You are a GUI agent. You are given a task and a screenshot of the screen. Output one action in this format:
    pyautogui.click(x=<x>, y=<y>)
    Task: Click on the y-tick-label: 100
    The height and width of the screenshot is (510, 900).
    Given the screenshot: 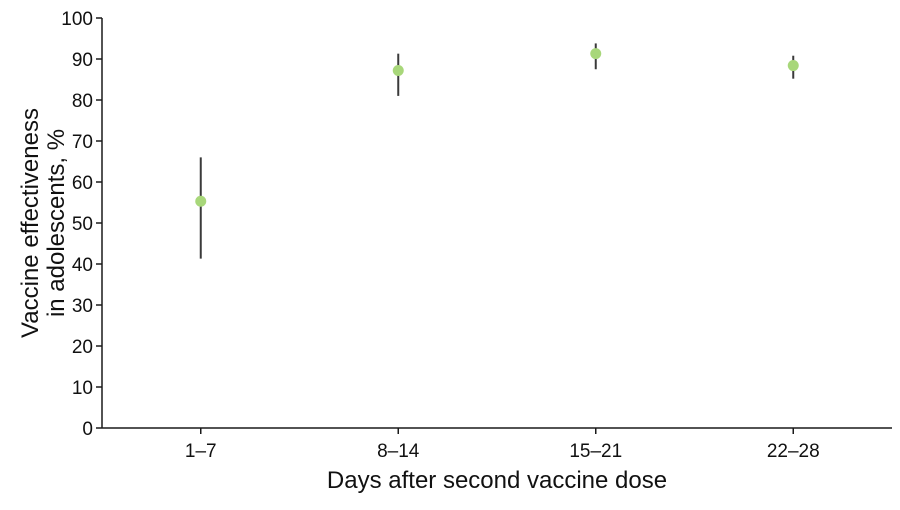 What is the action you would take?
    pyautogui.click(x=77, y=19)
    